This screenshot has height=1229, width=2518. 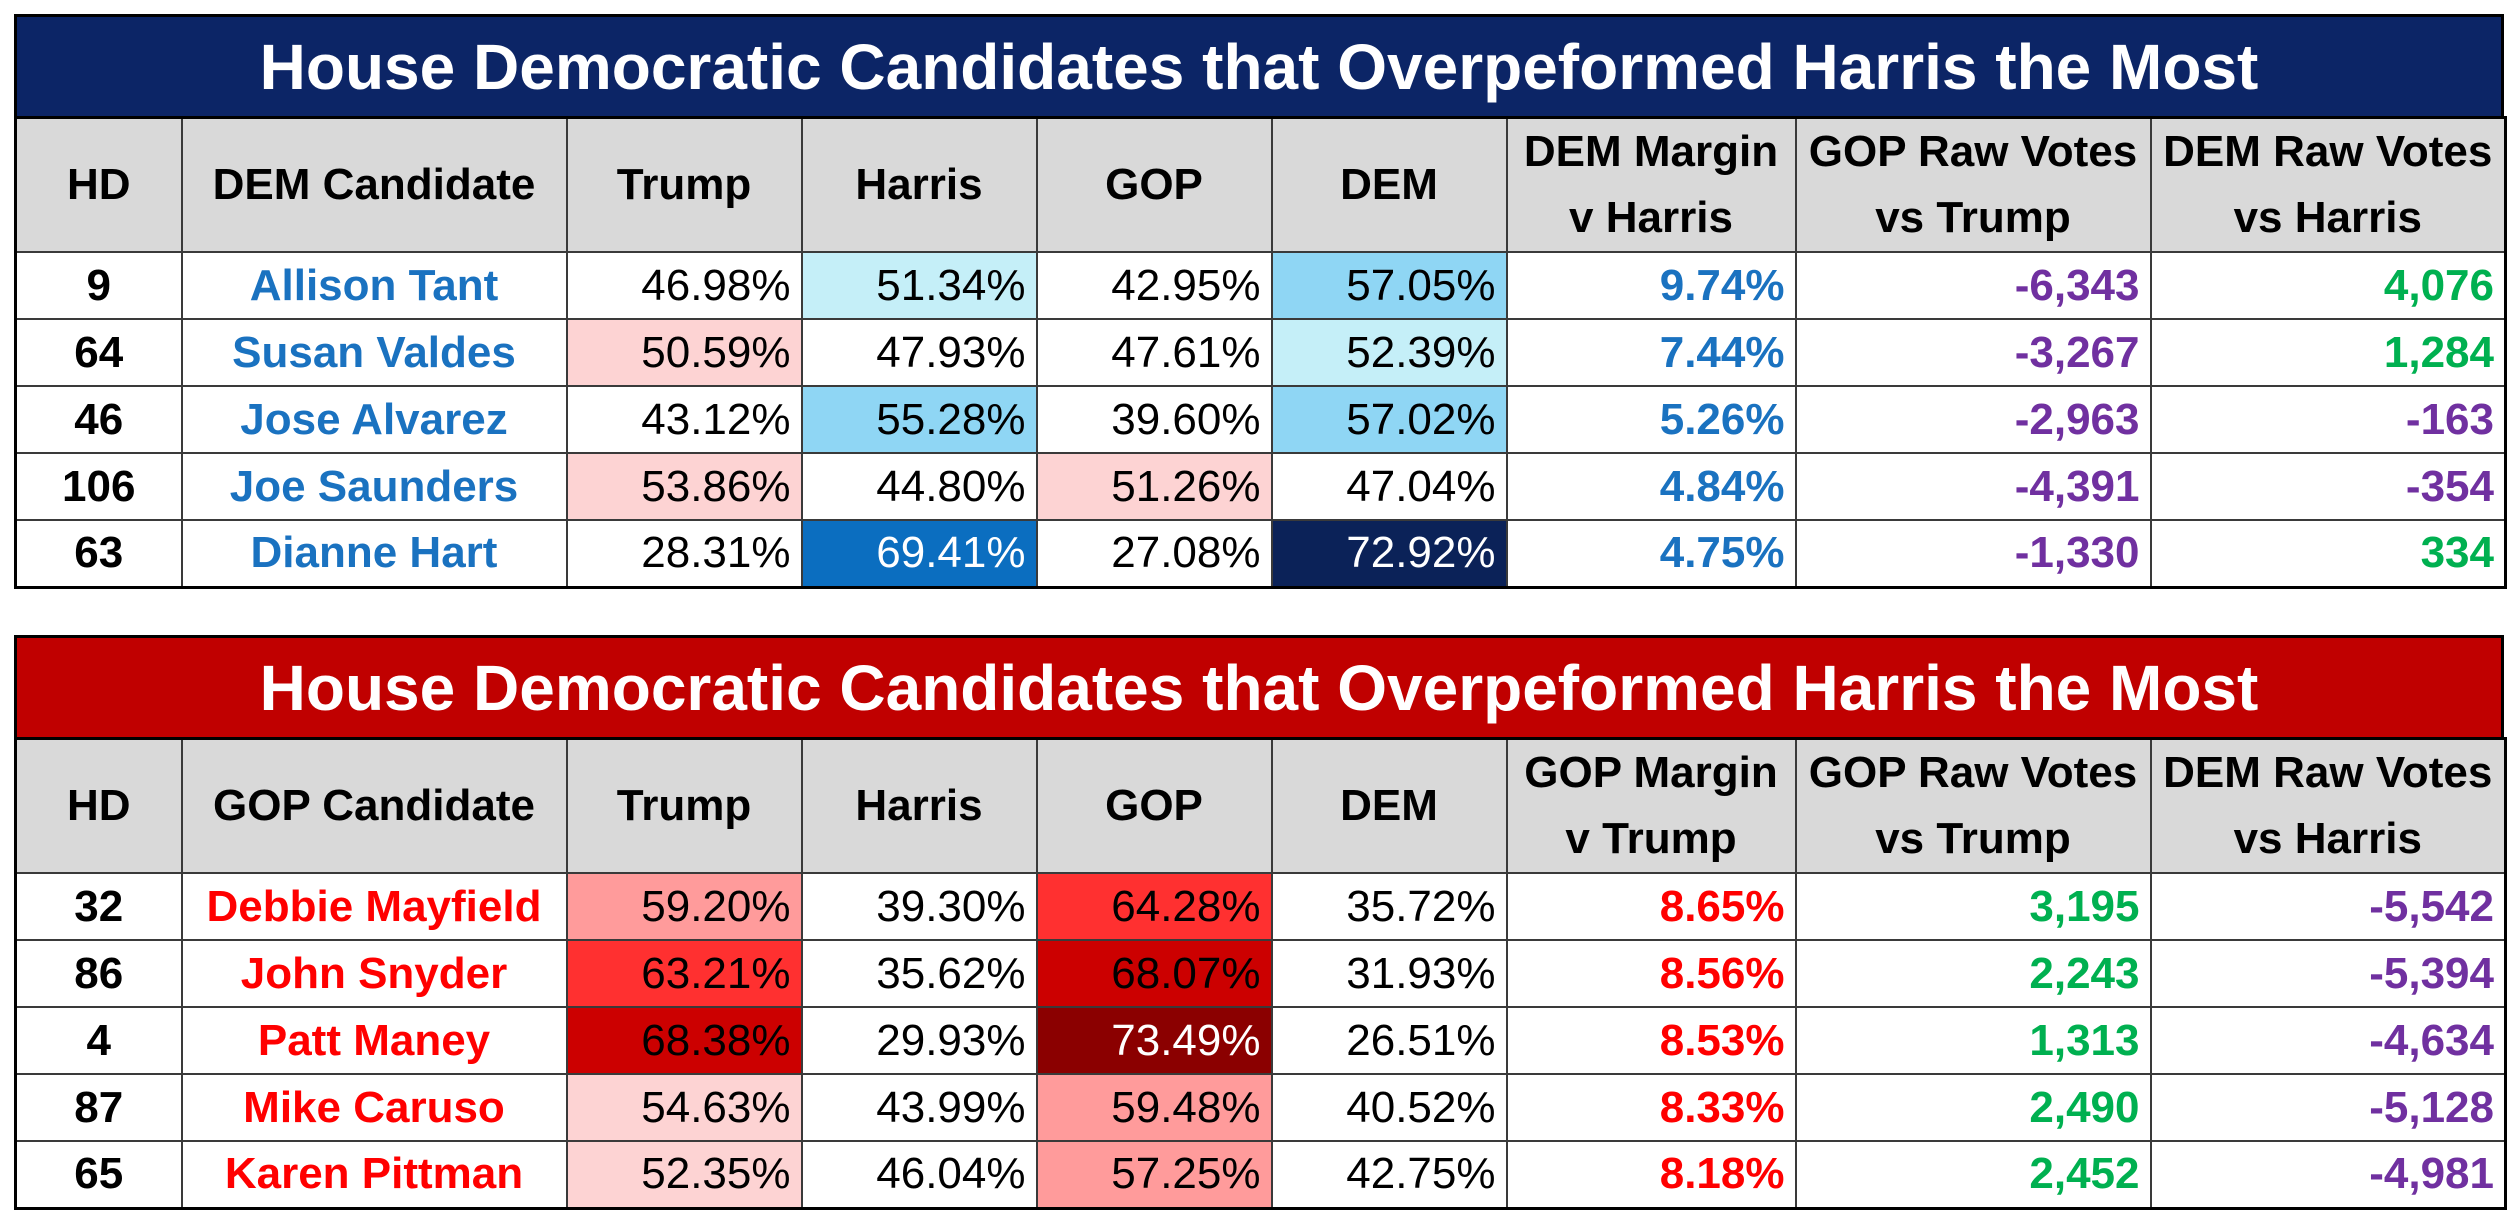 I want to click on harris-pct-cell: 29.93%, so click(x=919, y=1040).